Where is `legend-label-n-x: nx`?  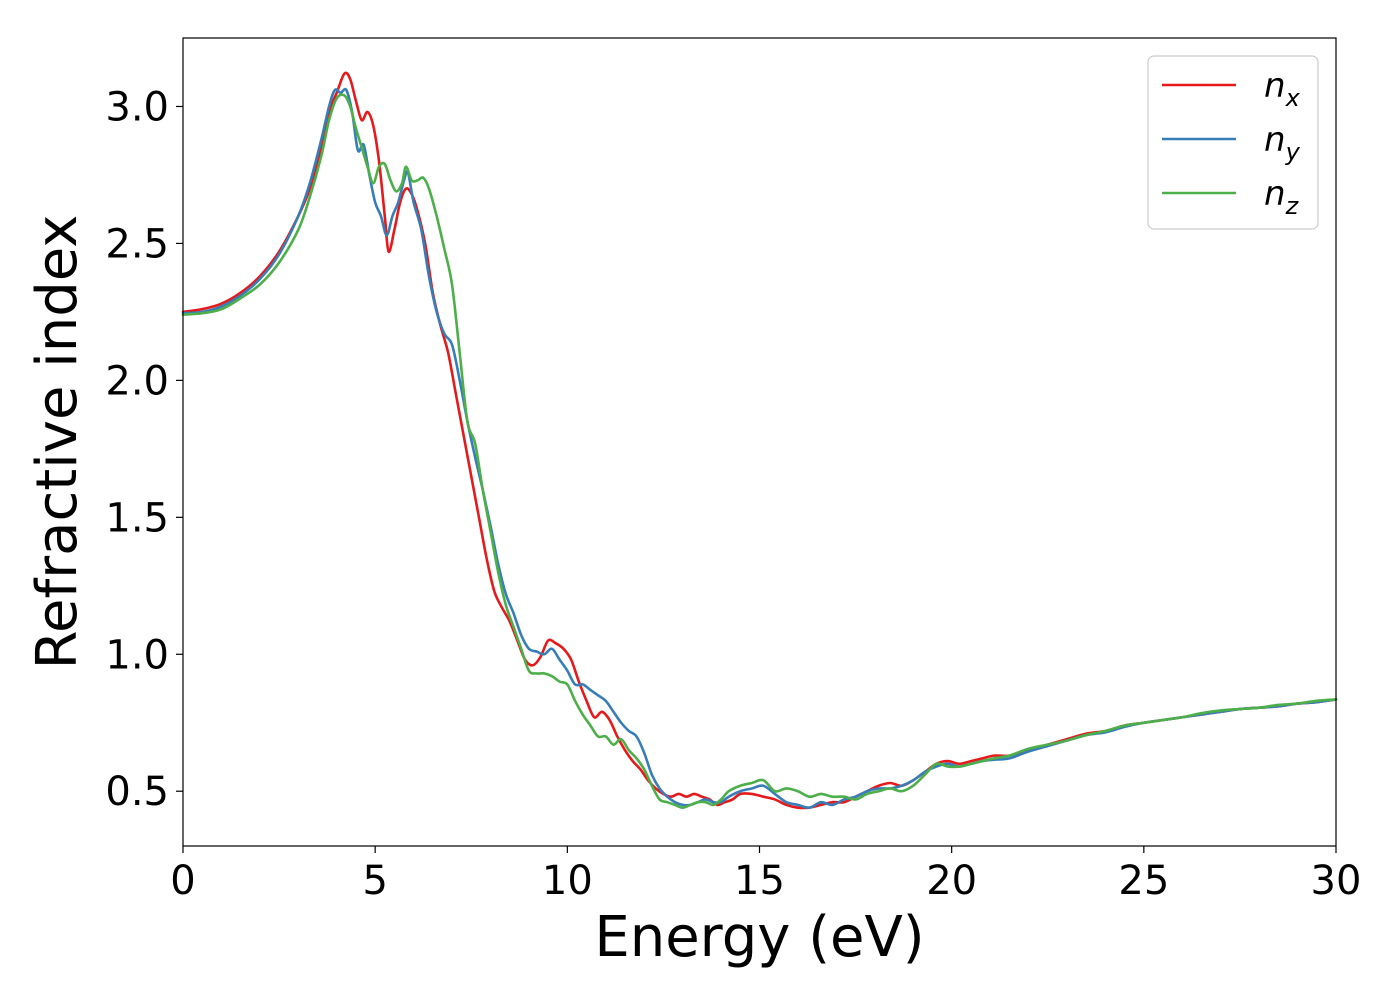
legend-label-n-x: nx is located at coordinates (1282, 89).